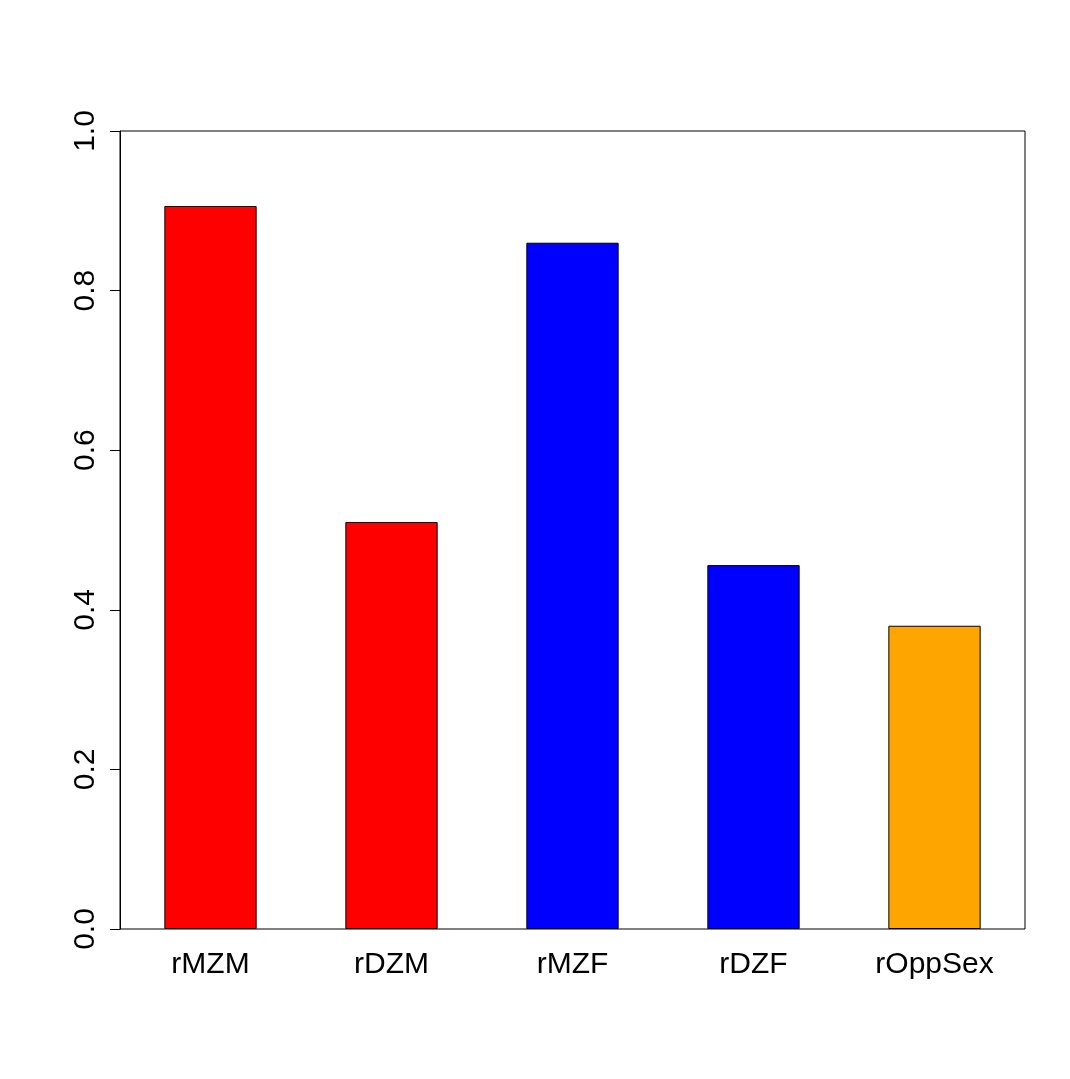 This screenshot has width=1070, height=1079. What do you see at coordinates (210, 962) in the screenshot?
I see `x-tick-label: rMZM` at bounding box center [210, 962].